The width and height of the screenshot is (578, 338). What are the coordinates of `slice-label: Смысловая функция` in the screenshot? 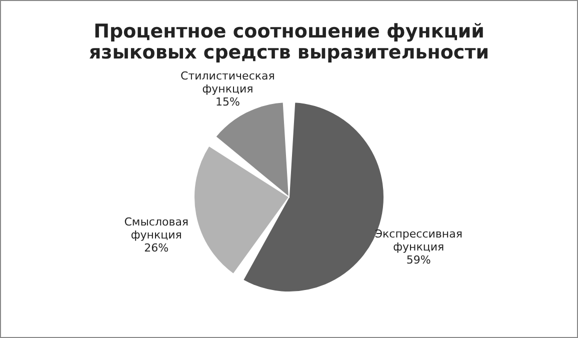 It's located at (156, 228).